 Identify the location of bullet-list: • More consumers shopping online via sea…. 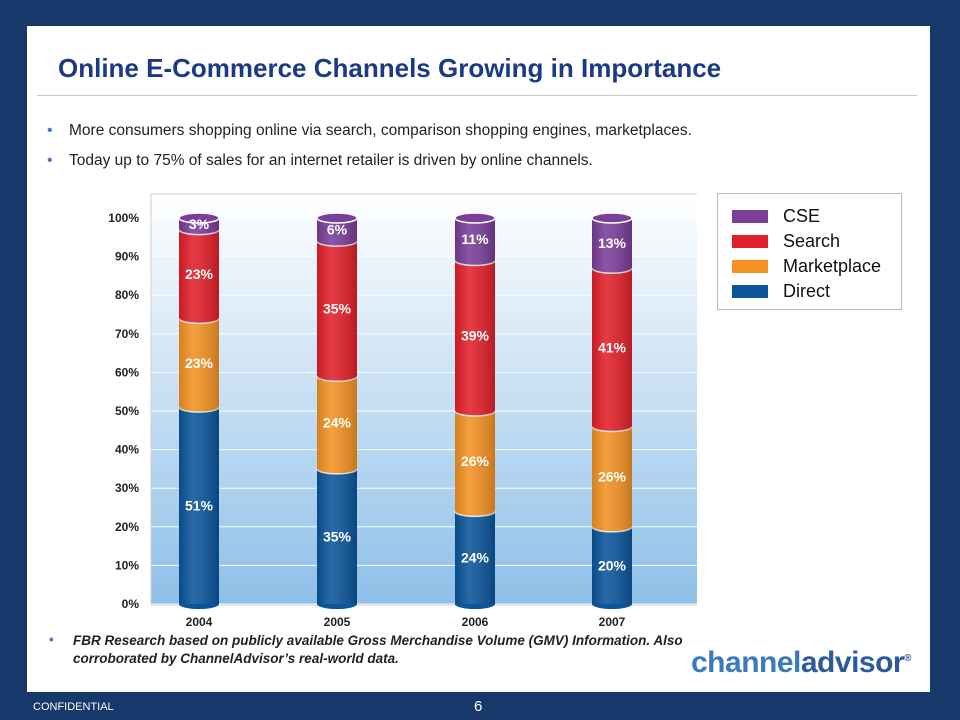
(477, 151).